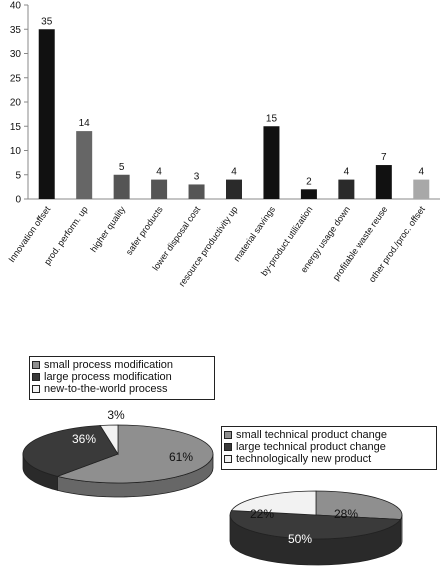 Image resolution: width=443 pixels, height=573 pixels. Describe the element at coordinates (106, 389) in the screenshot. I see `legend-label: new-to-the-world process` at that location.